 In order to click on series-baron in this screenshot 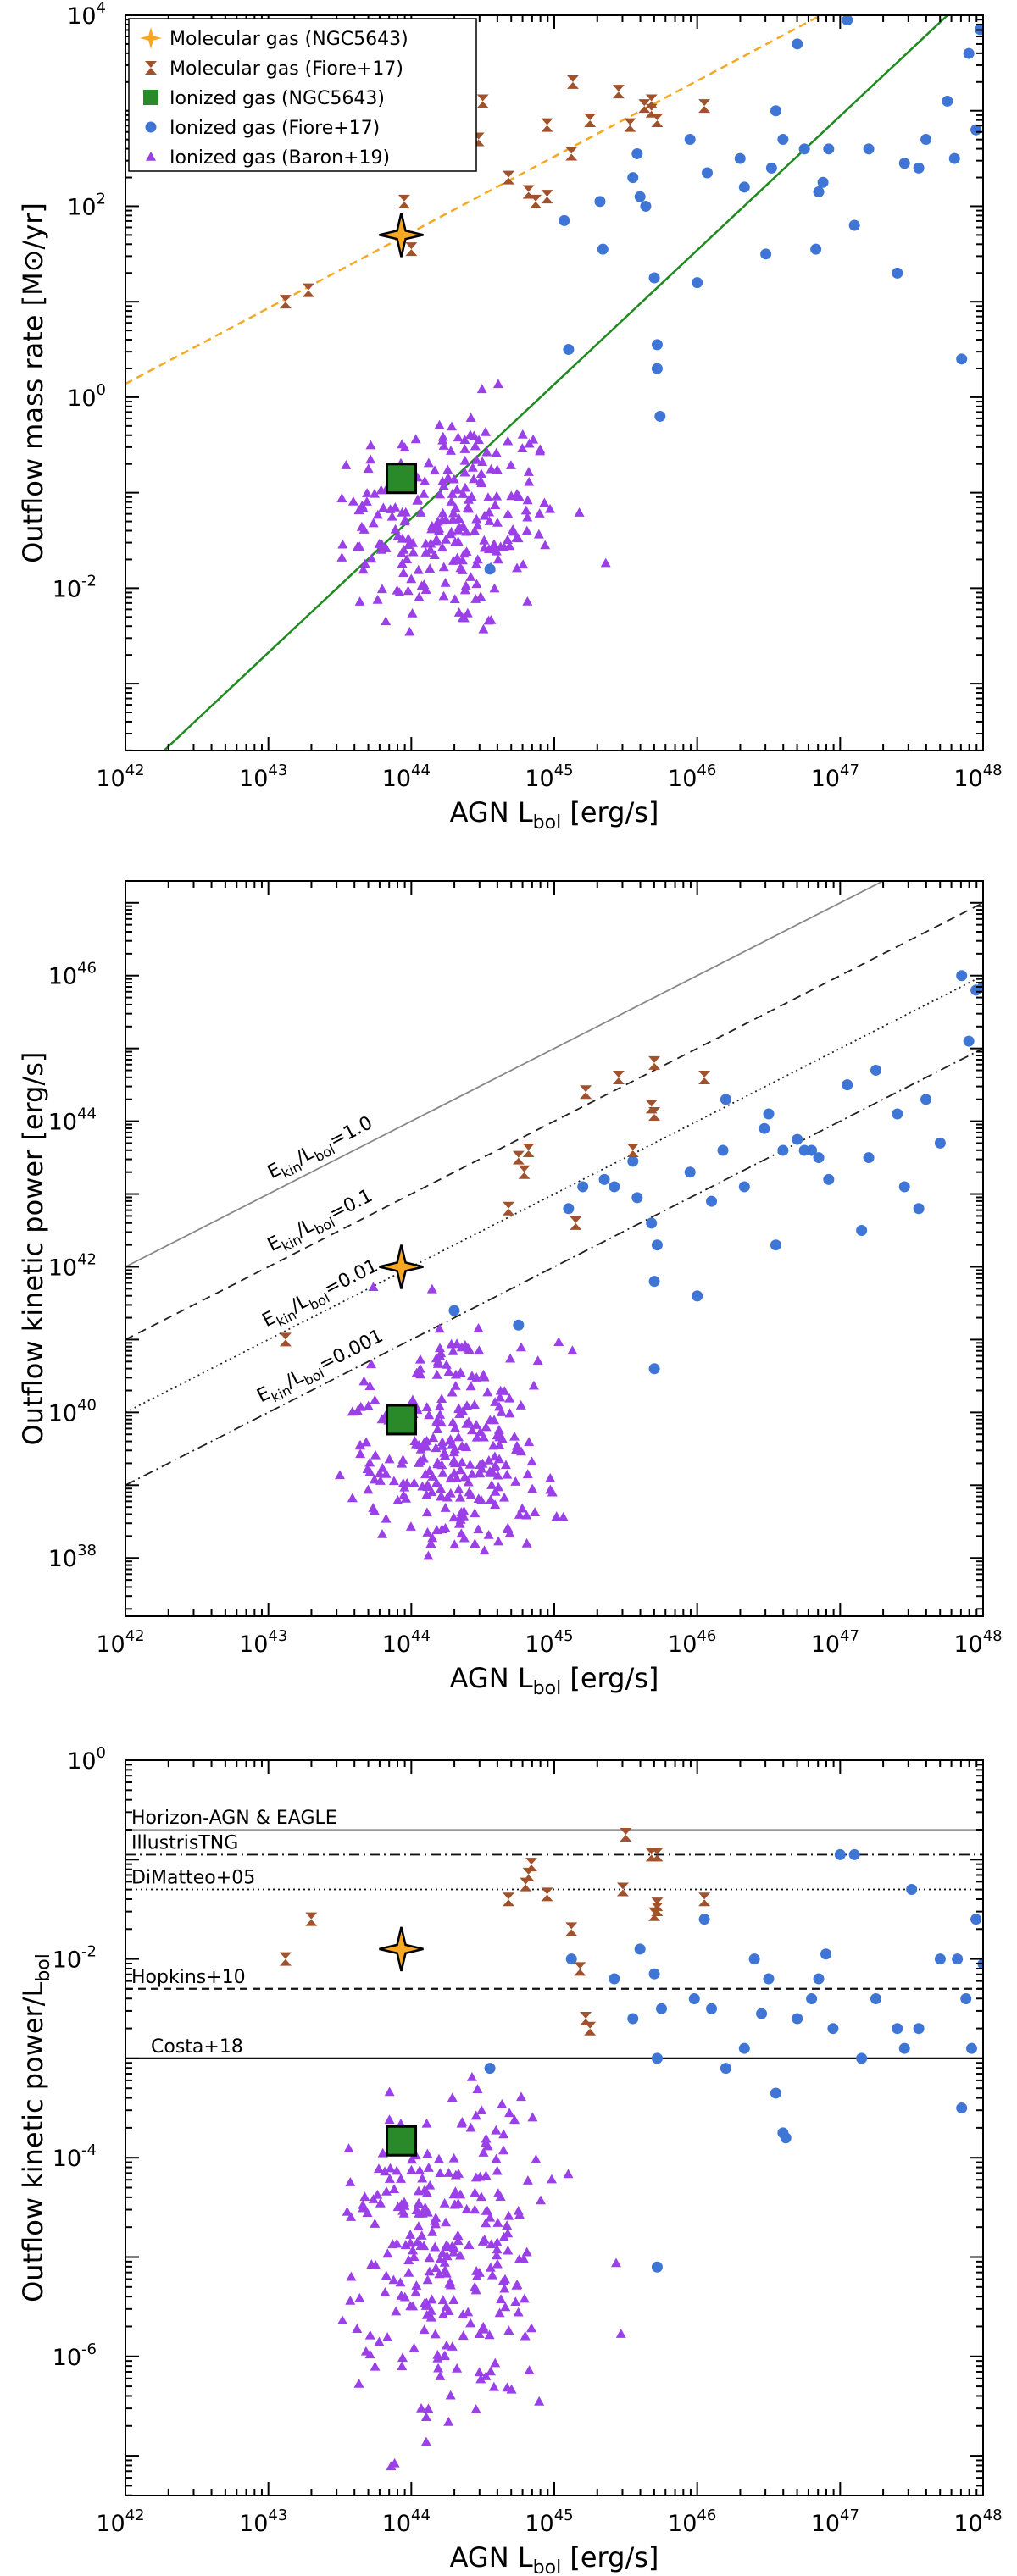, I will do `click(473, 507)`.